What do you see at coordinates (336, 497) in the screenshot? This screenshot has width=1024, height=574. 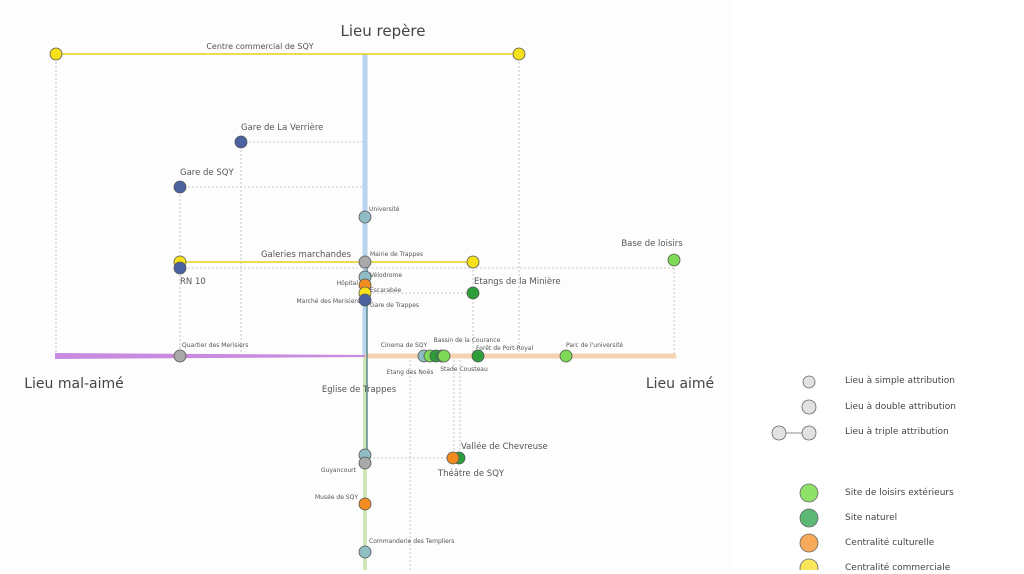 I see `label-musee-de-sqy: Musée de SQY` at bounding box center [336, 497].